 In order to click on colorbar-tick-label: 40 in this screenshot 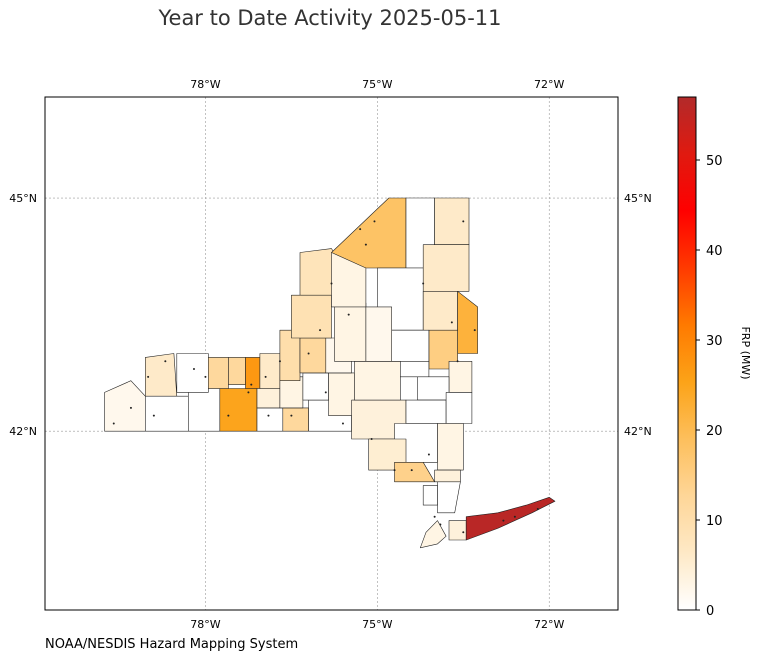, I will do `click(714, 251)`.